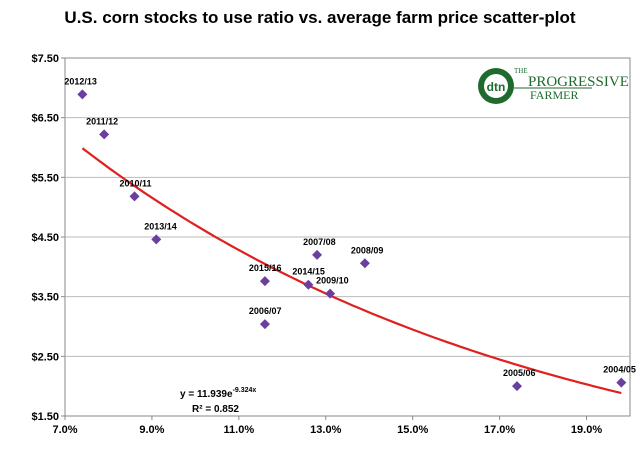  Describe the element at coordinates (45, 59) in the screenshot. I see `y-tick-label: $7.50` at that location.